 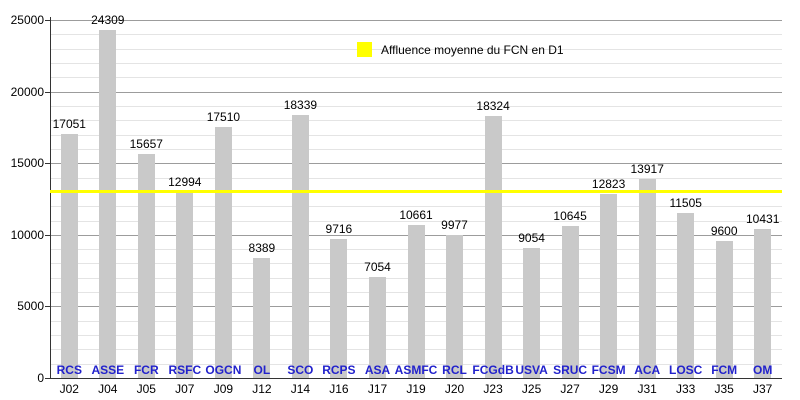 What do you see at coordinates (608, 389) in the screenshot?
I see `matchday-label: J29` at bounding box center [608, 389].